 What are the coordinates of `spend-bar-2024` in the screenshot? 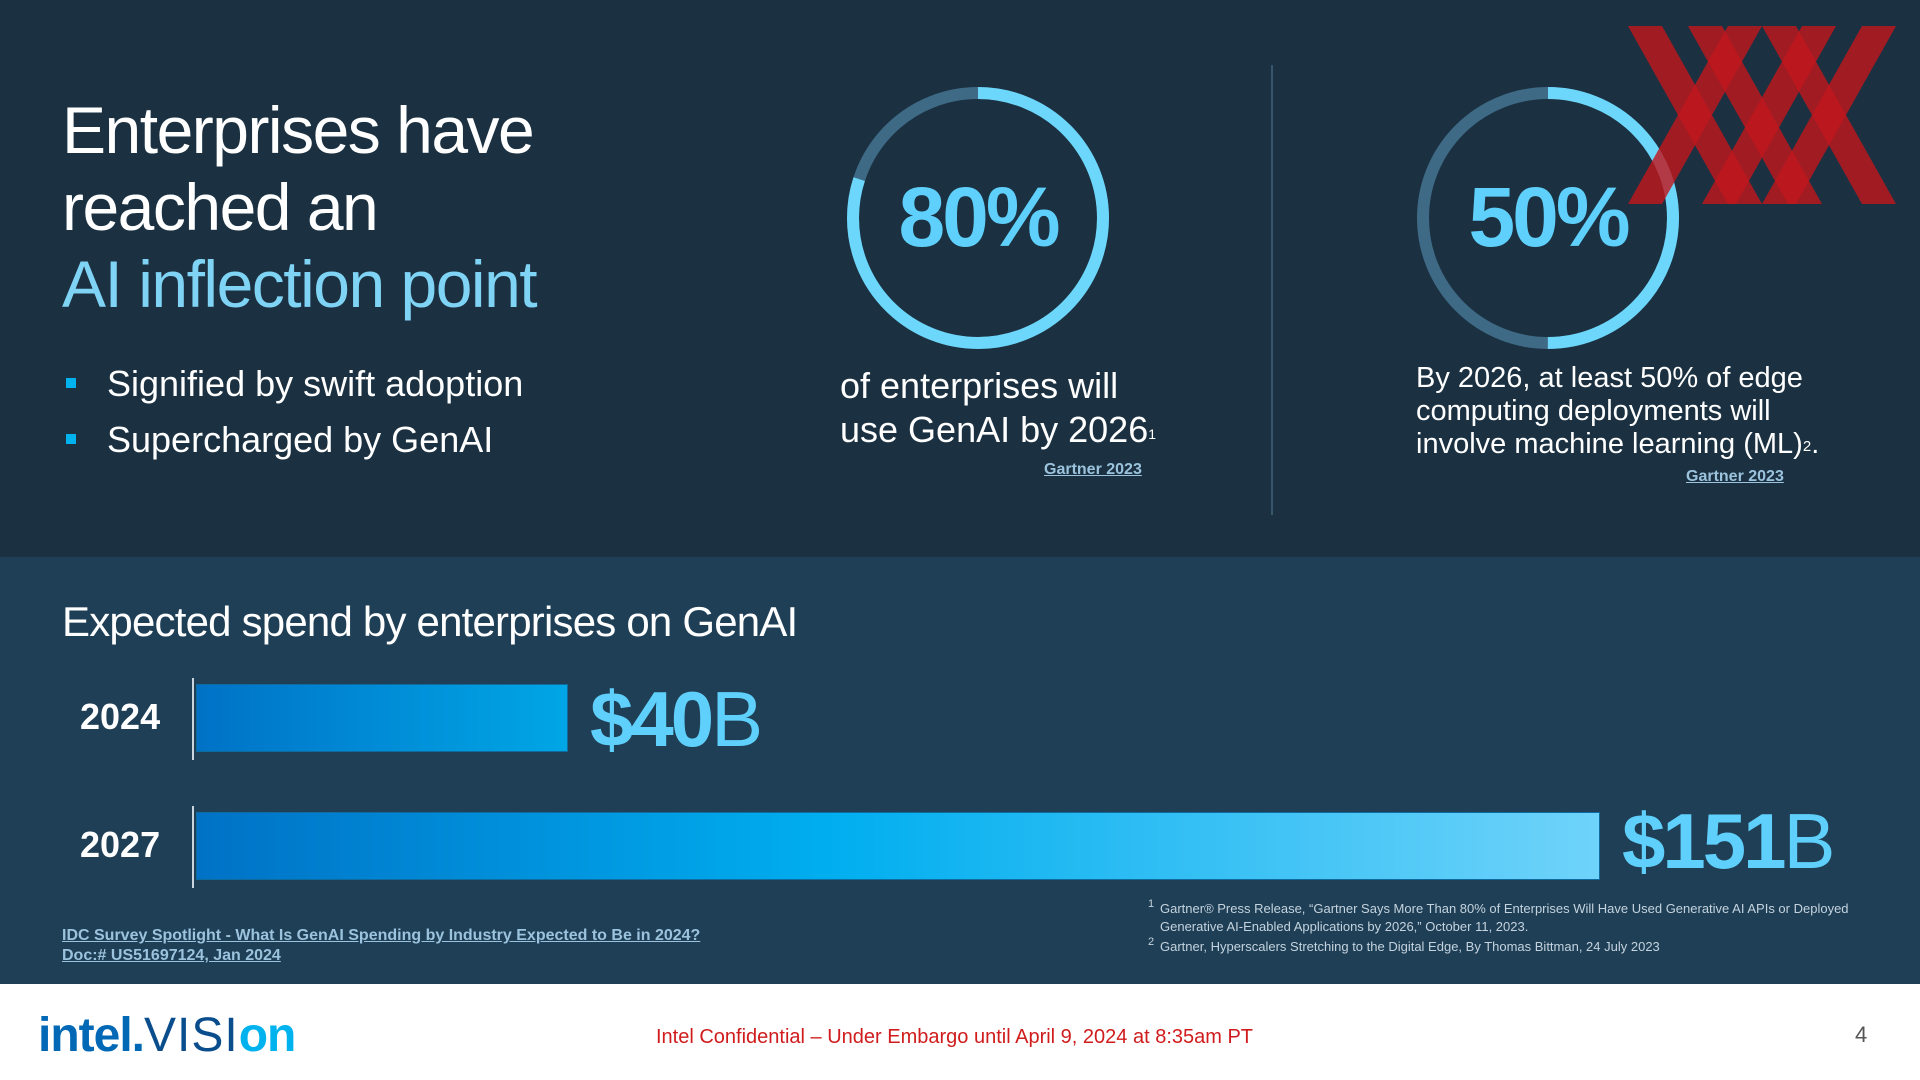 It's located at (382, 718).